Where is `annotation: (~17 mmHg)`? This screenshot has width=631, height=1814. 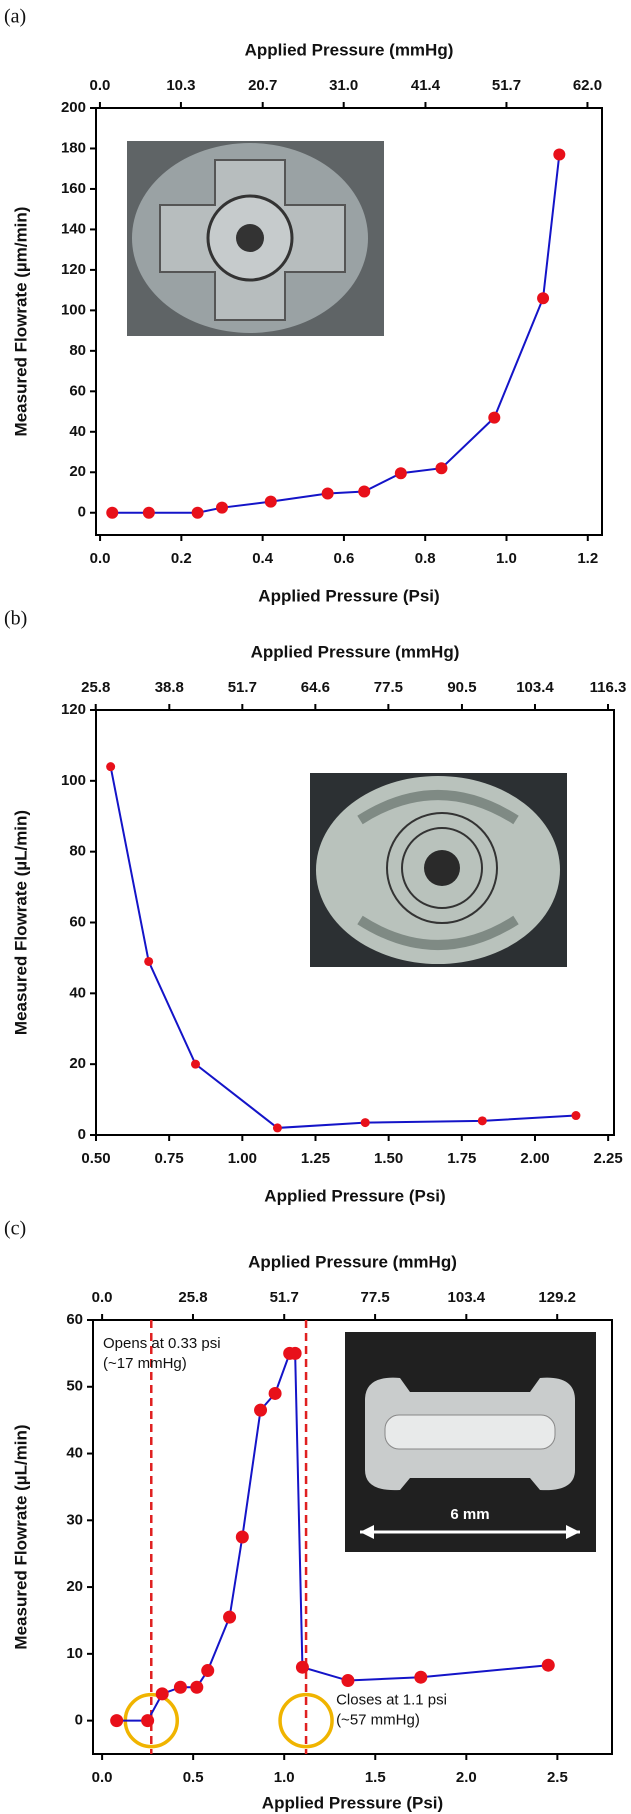
annotation: (~17 mmHg) is located at coordinates (145, 1363).